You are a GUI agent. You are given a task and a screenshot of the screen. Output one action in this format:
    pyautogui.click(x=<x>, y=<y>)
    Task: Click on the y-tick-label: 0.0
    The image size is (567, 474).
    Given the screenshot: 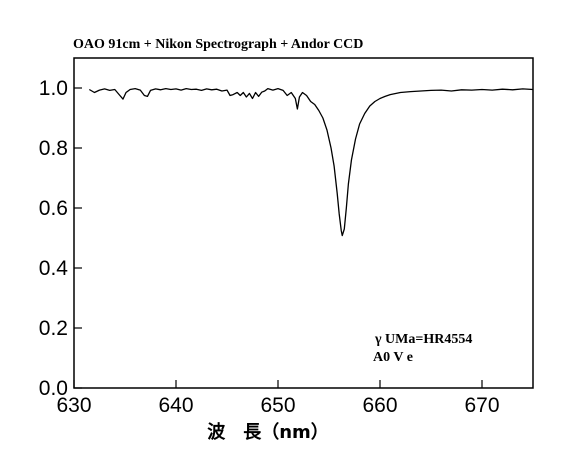 What is the action you would take?
    pyautogui.click(x=53, y=388)
    